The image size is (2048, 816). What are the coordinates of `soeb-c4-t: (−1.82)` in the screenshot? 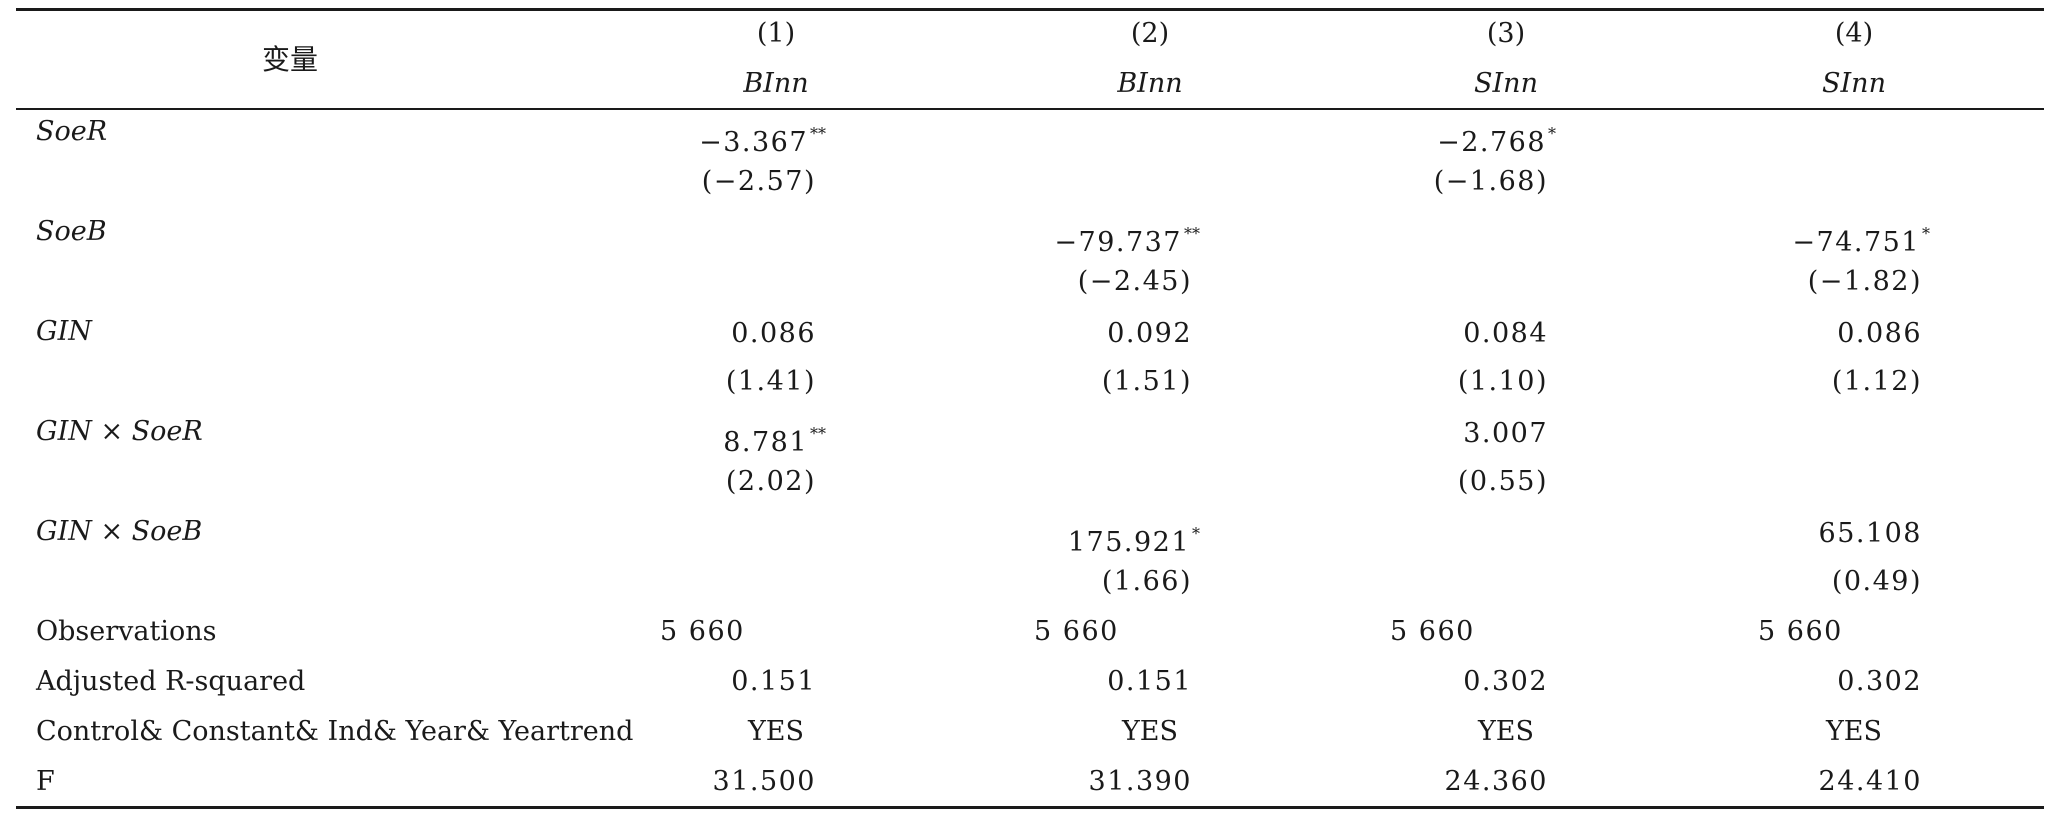 It's located at (1864, 281).